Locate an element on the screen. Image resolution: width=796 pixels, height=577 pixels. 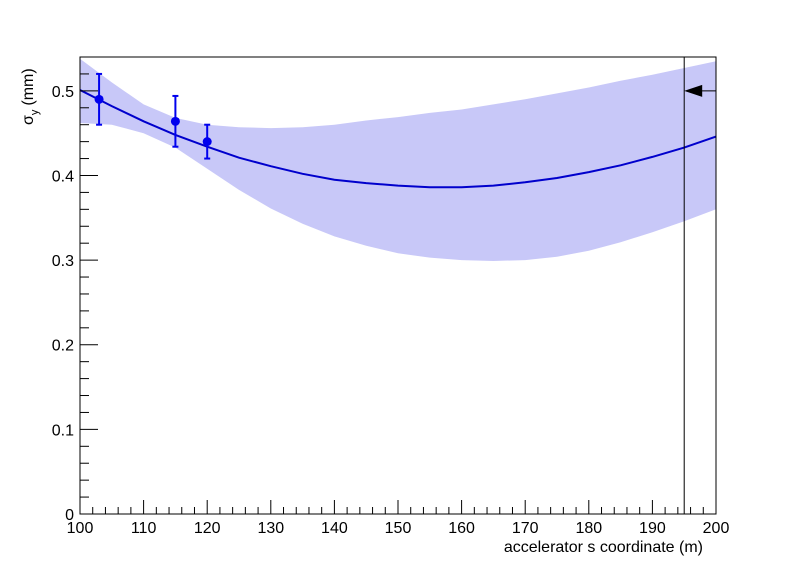
y-tick-label: 0 is located at coordinates (69, 515).